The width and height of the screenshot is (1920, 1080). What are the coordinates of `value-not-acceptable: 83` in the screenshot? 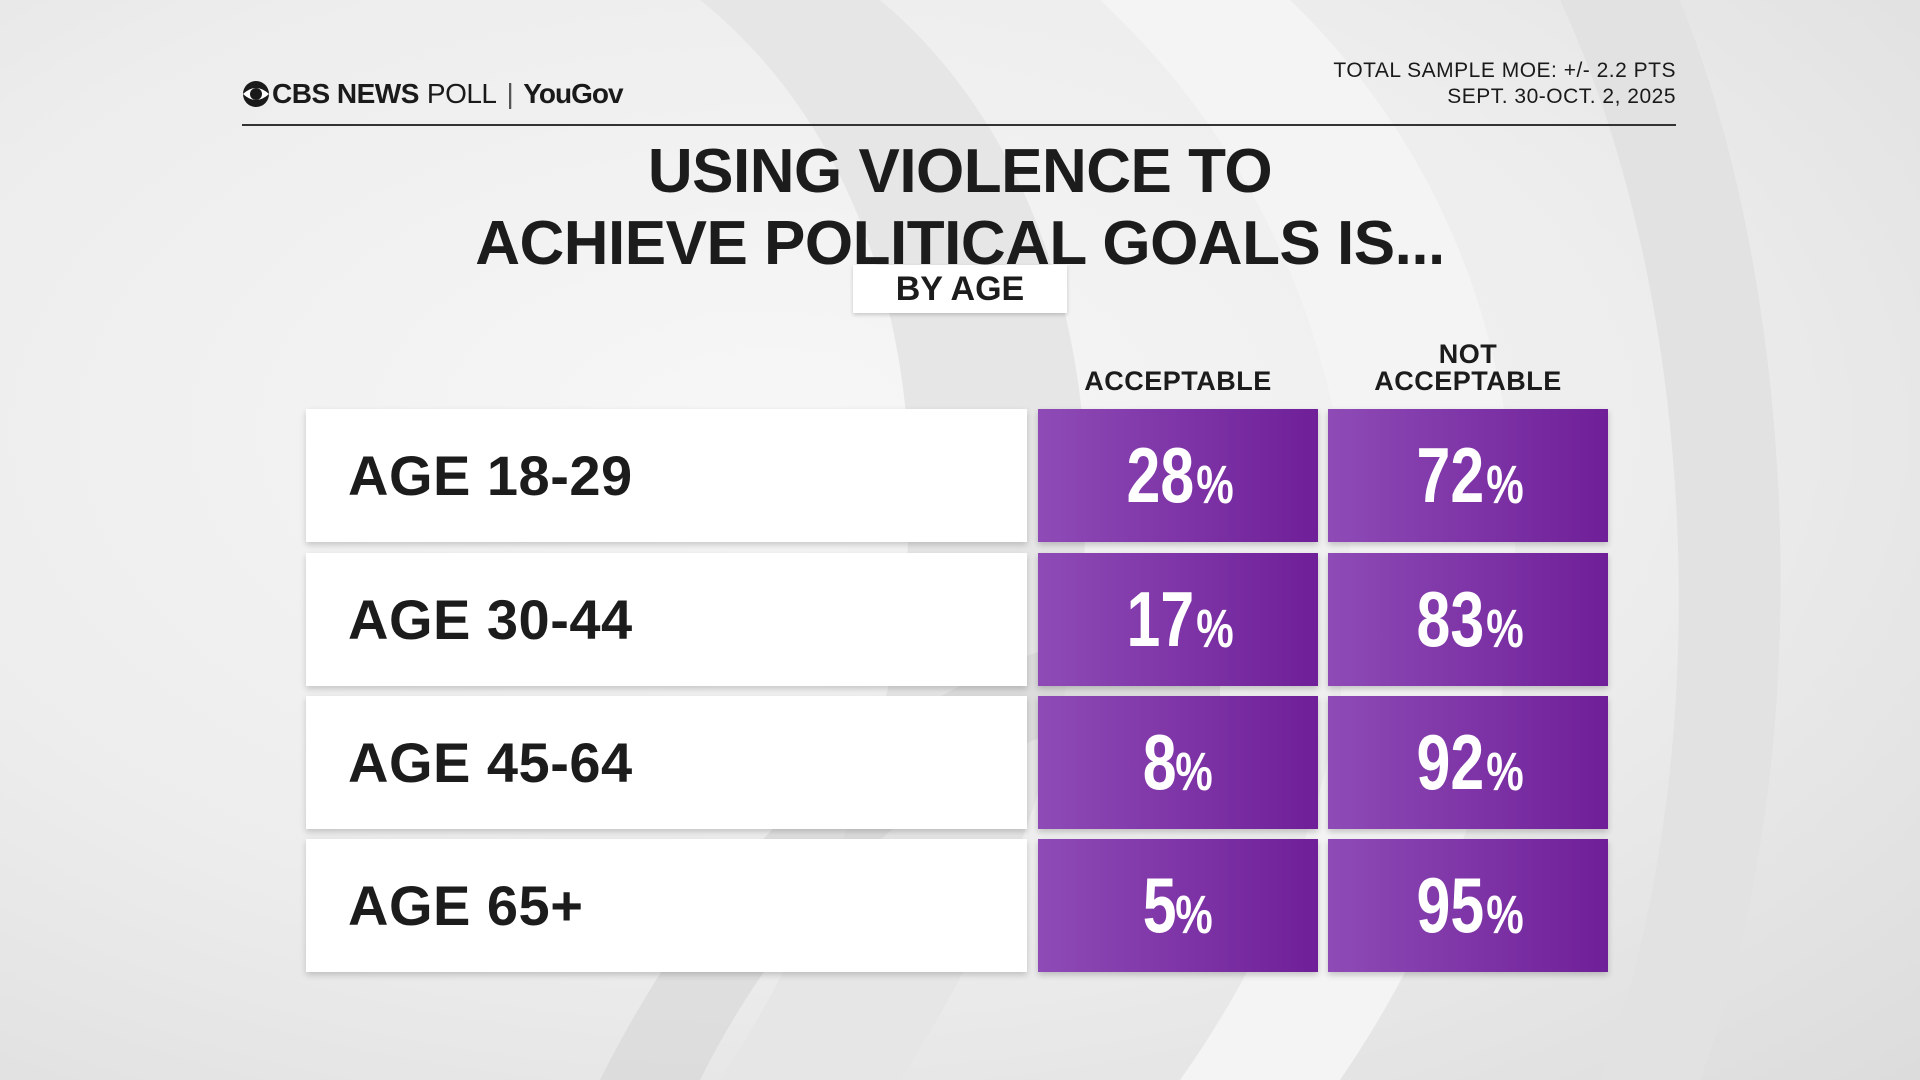 It's located at (1450, 619).